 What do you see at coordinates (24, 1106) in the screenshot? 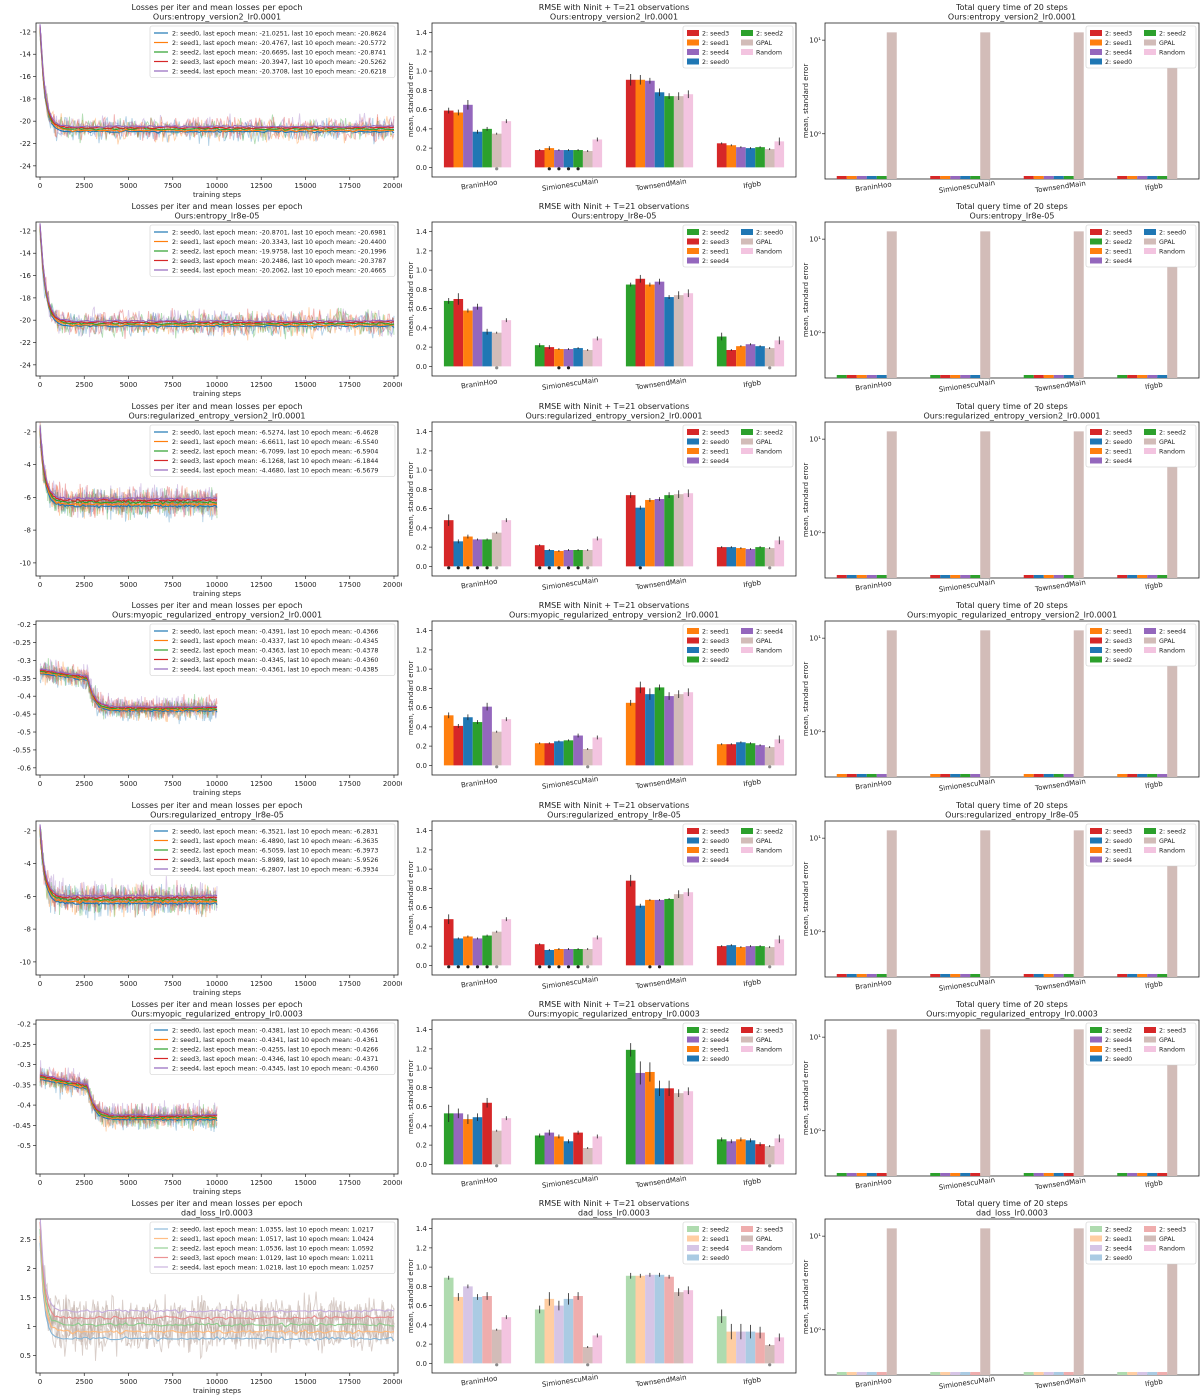
I see `y-tick-label: -0.4` at bounding box center [24, 1106].